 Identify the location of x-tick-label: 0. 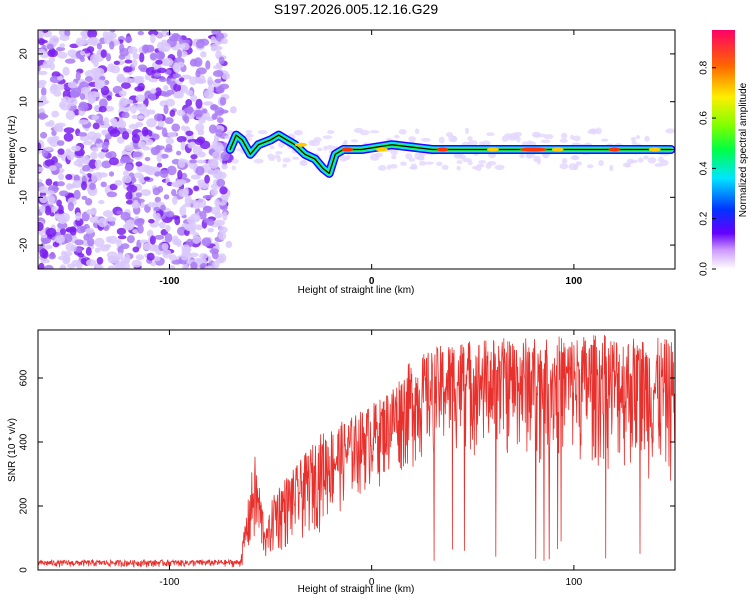
(372, 582).